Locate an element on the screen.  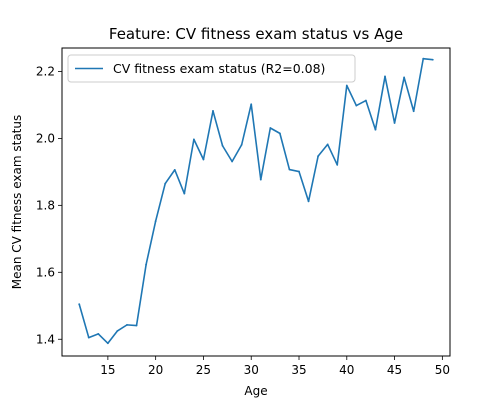
y-axis: 1.4 1.6 1.8 2.0 2.2 is located at coordinates (49, 205).